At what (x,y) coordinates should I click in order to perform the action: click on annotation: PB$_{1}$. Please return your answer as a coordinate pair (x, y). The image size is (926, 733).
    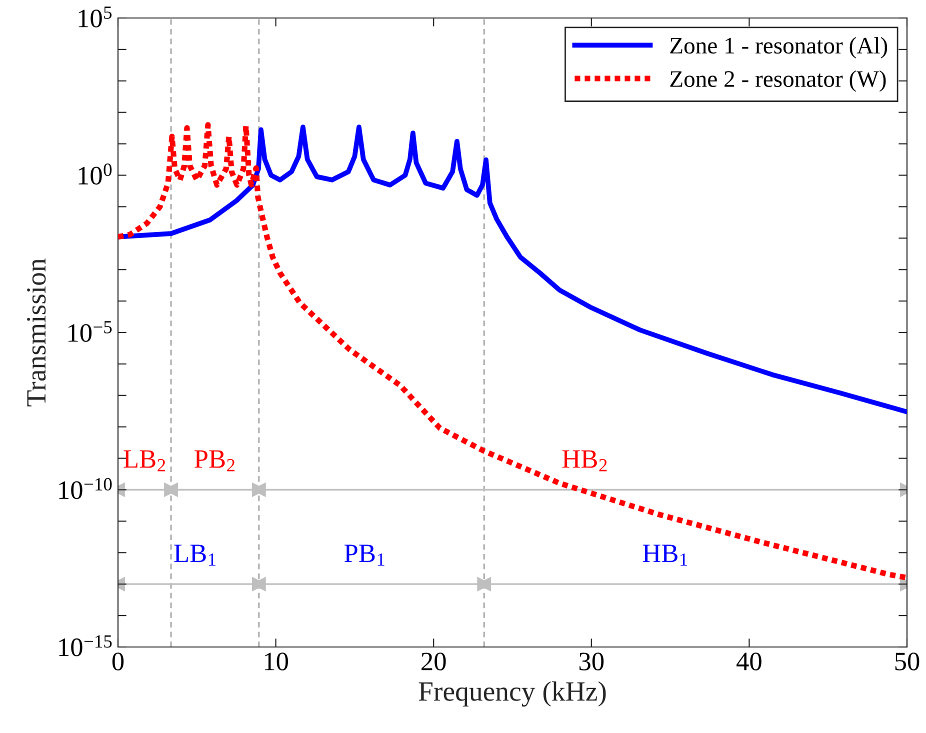
    Looking at the image, I should click on (364, 555).